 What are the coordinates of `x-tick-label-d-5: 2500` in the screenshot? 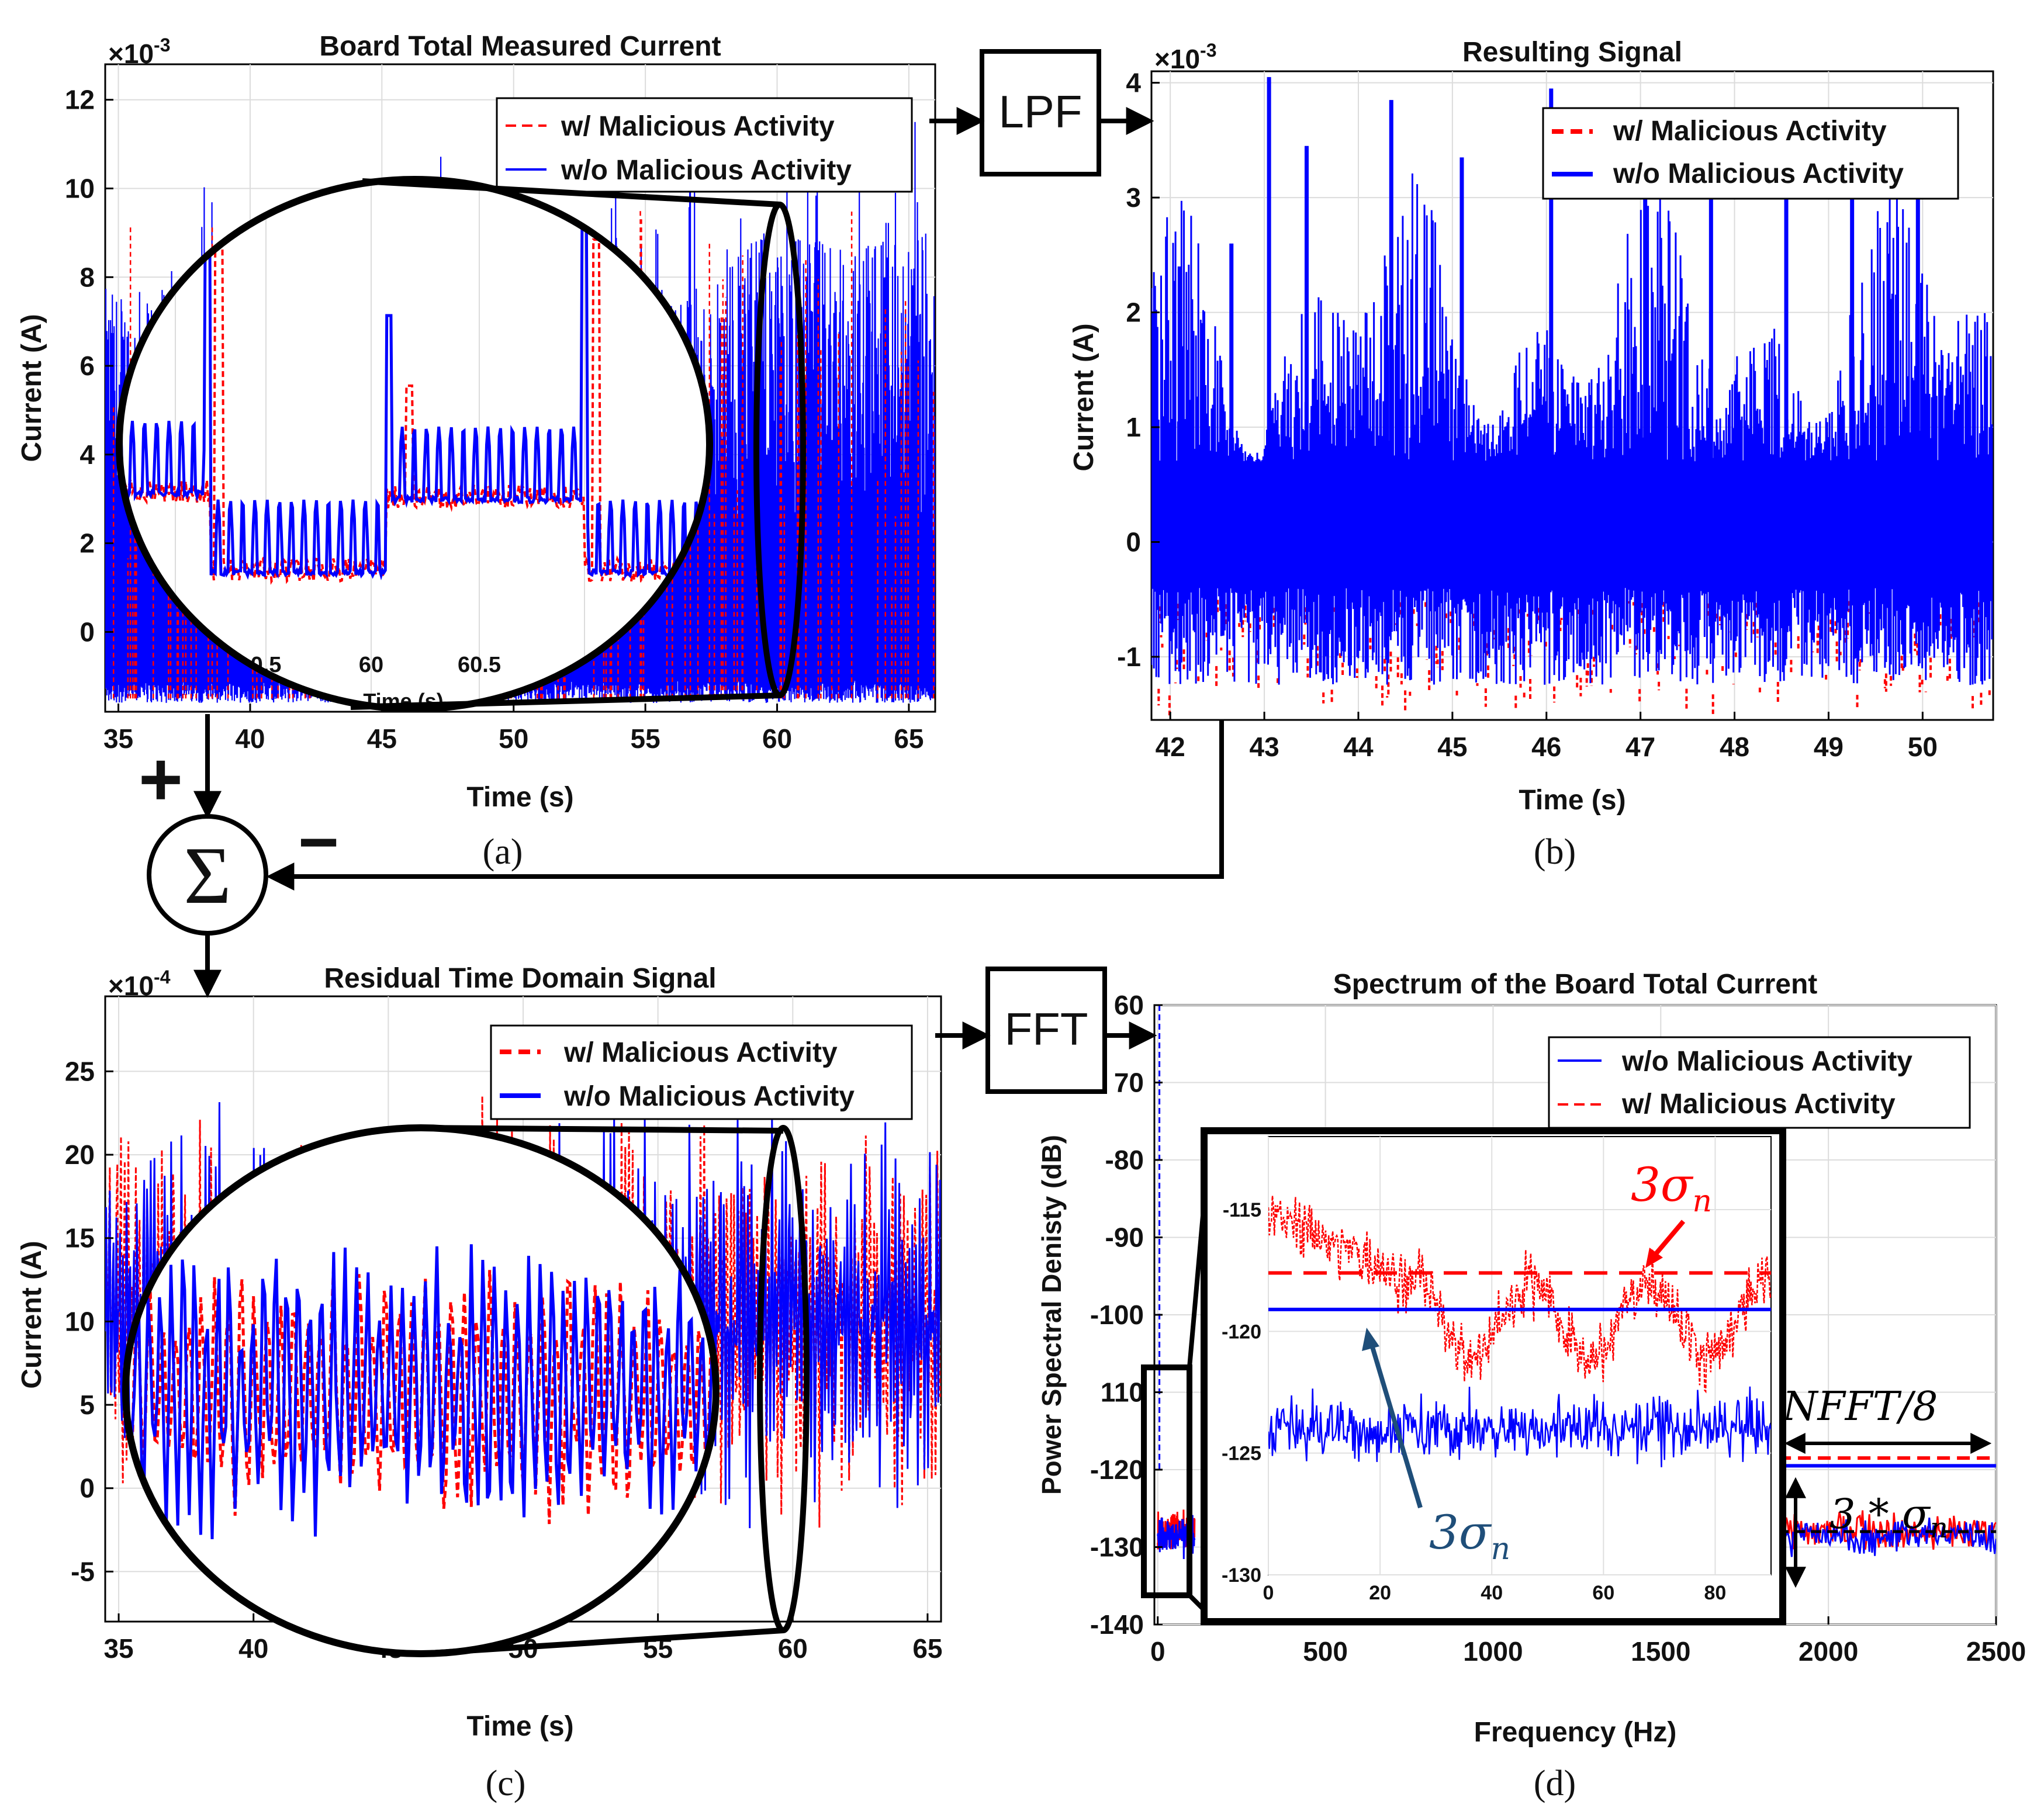 It's located at (1996, 1652).